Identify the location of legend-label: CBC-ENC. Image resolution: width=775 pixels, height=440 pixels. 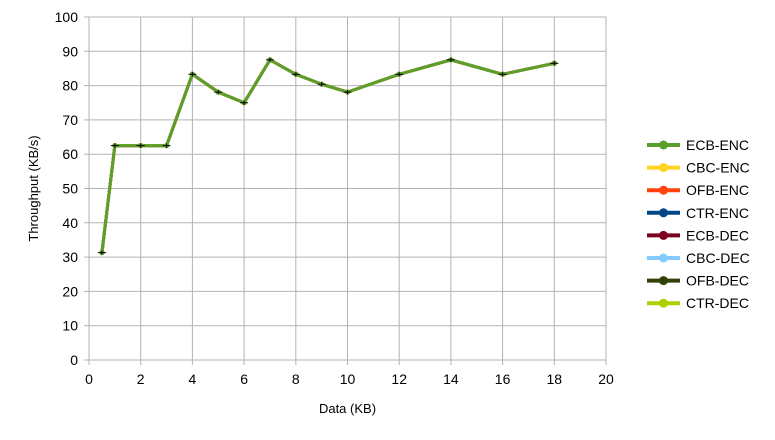
(718, 168).